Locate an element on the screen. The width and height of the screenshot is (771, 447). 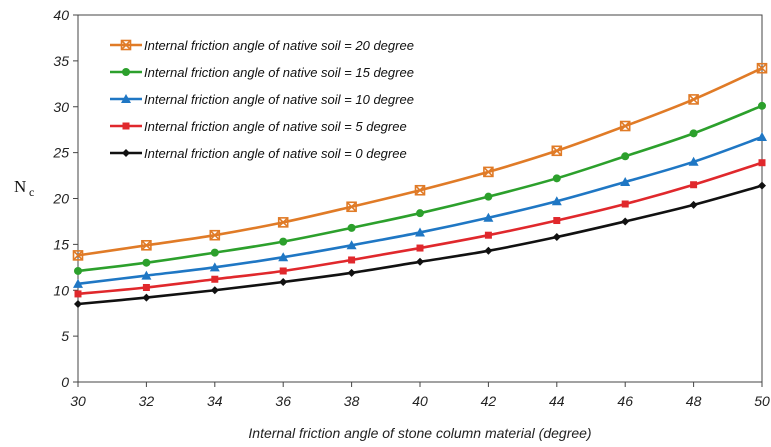
y-tick-label: 15 is located at coordinates (61, 244).